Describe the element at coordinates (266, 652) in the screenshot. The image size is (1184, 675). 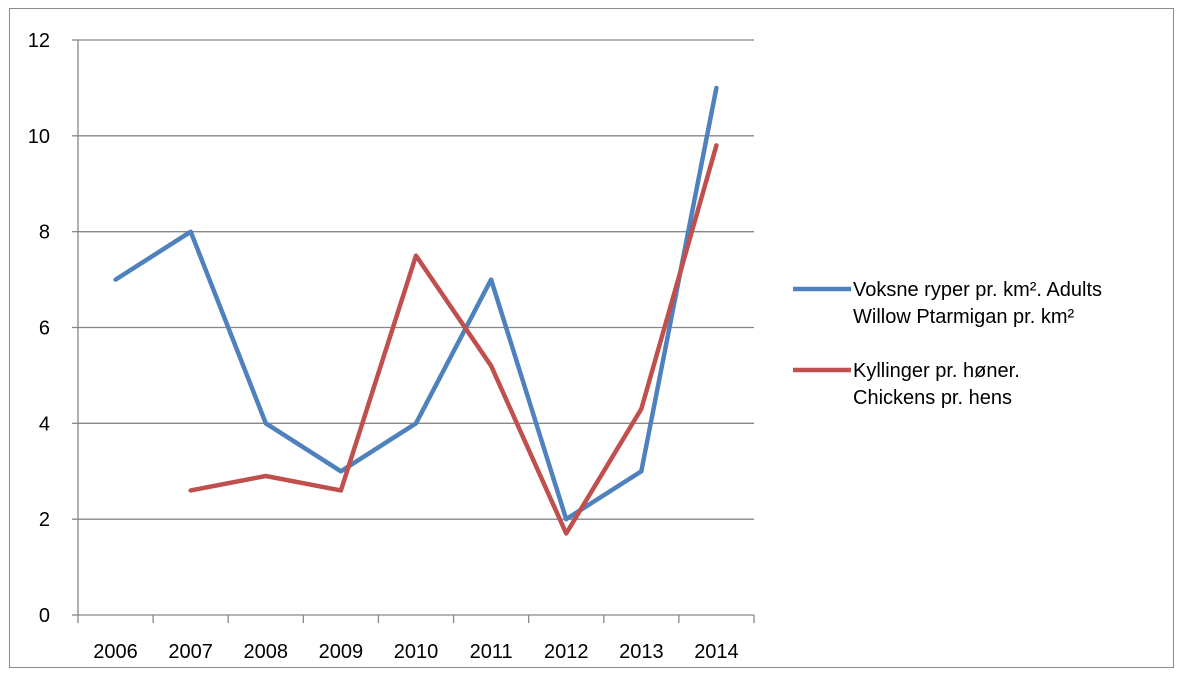
I see `x-tick-label: 2008` at that location.